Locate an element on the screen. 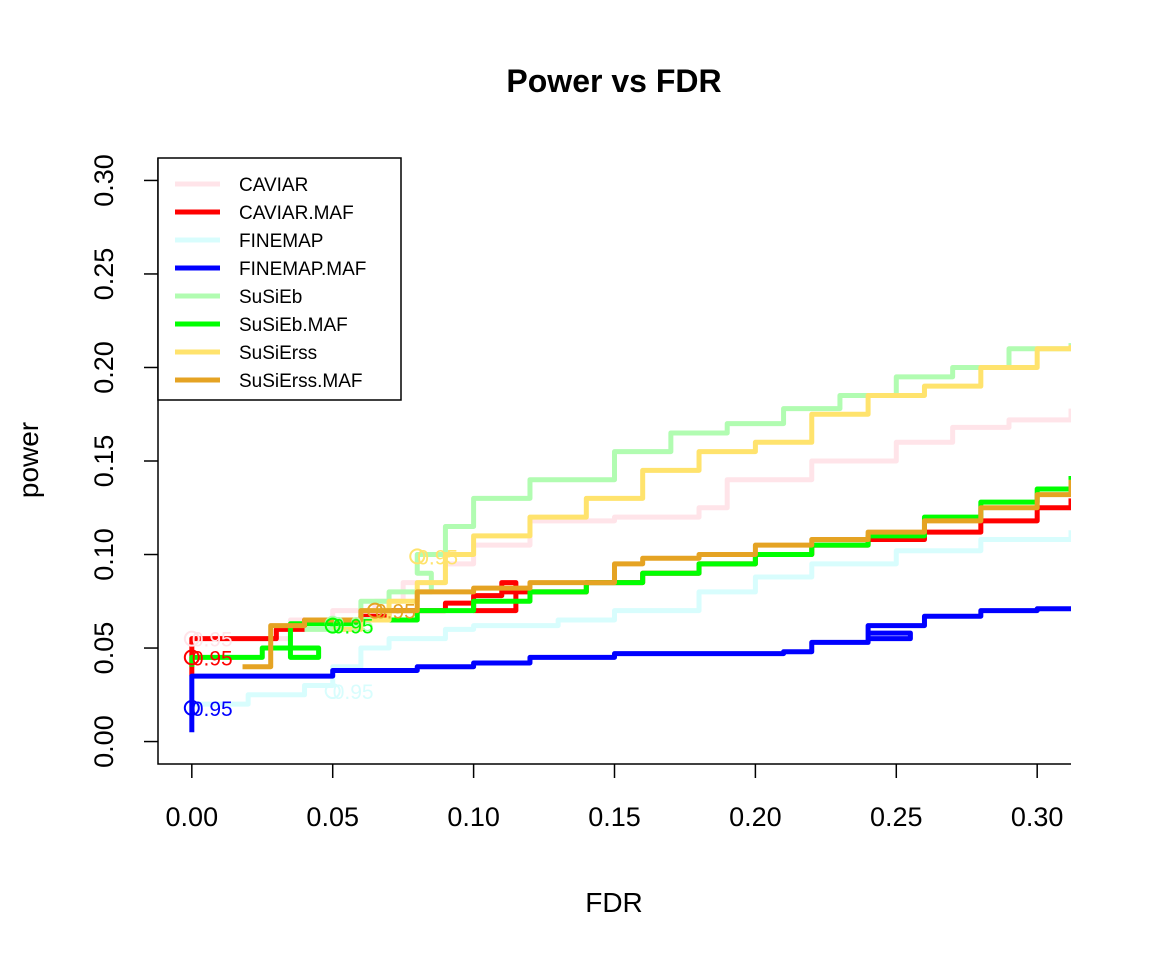 Image resolution: width=1152 pixels, height=960 pixels. chart-title: Power vs FDR is located at coordinates (613, 81).